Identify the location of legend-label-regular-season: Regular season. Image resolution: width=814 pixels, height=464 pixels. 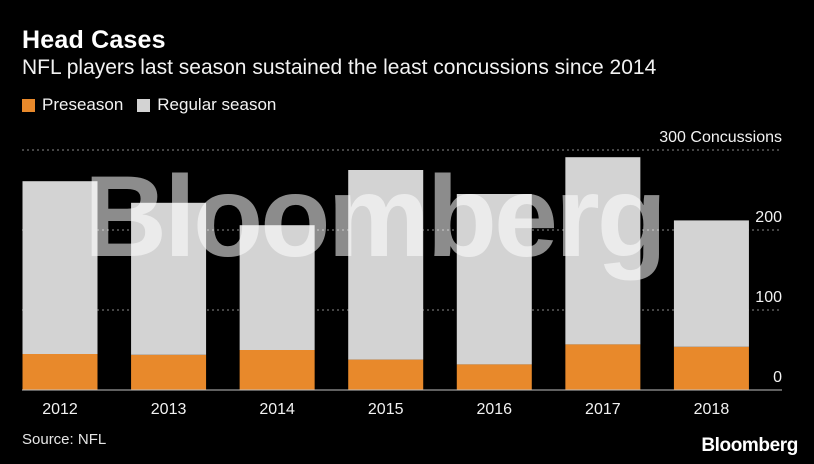
(217, 104).